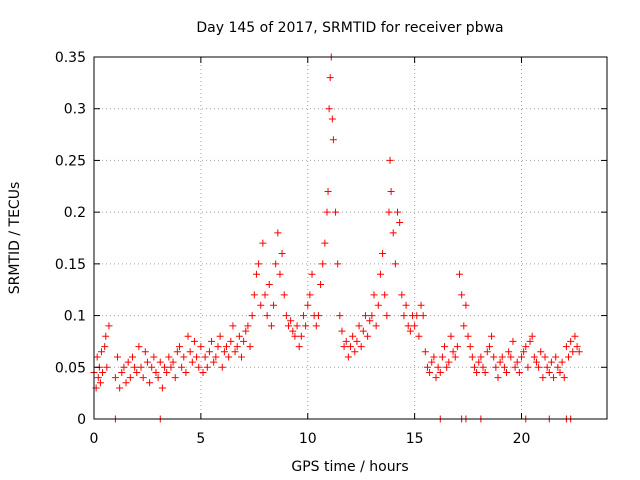 This screenshot has width=640, height=480. Describe the element at coordinates (70, 265) in the screenshot. I see `y-tick-label: 0.15` at that location.